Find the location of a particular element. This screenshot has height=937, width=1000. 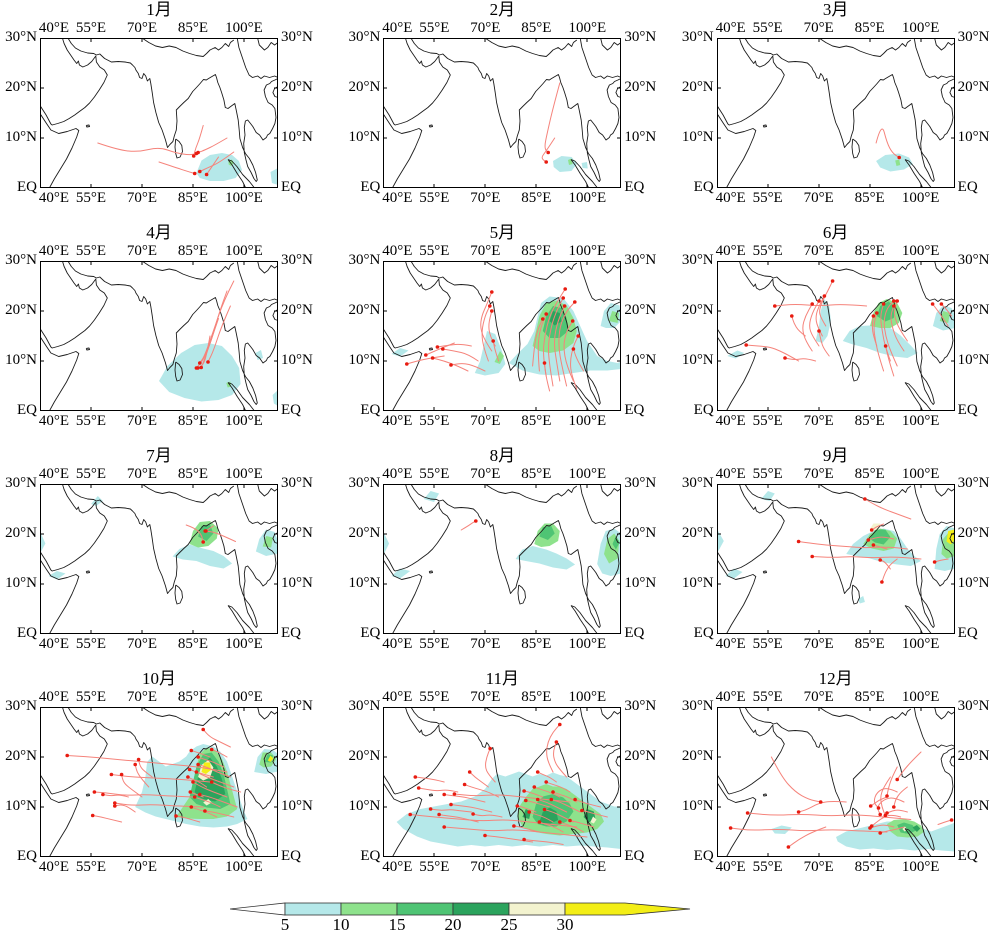

lon-label-top: 85°E is located at coordinates (536, 474).